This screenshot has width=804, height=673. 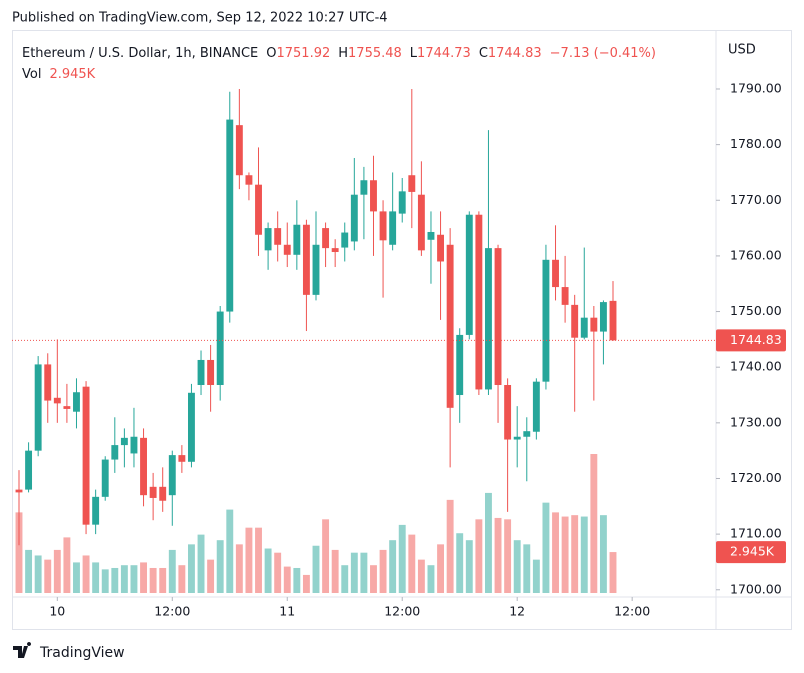 What do you see at coordinates (31, 74) in the screenshot?
I see `volume-name: Vol` at bounding box center [31, 74].